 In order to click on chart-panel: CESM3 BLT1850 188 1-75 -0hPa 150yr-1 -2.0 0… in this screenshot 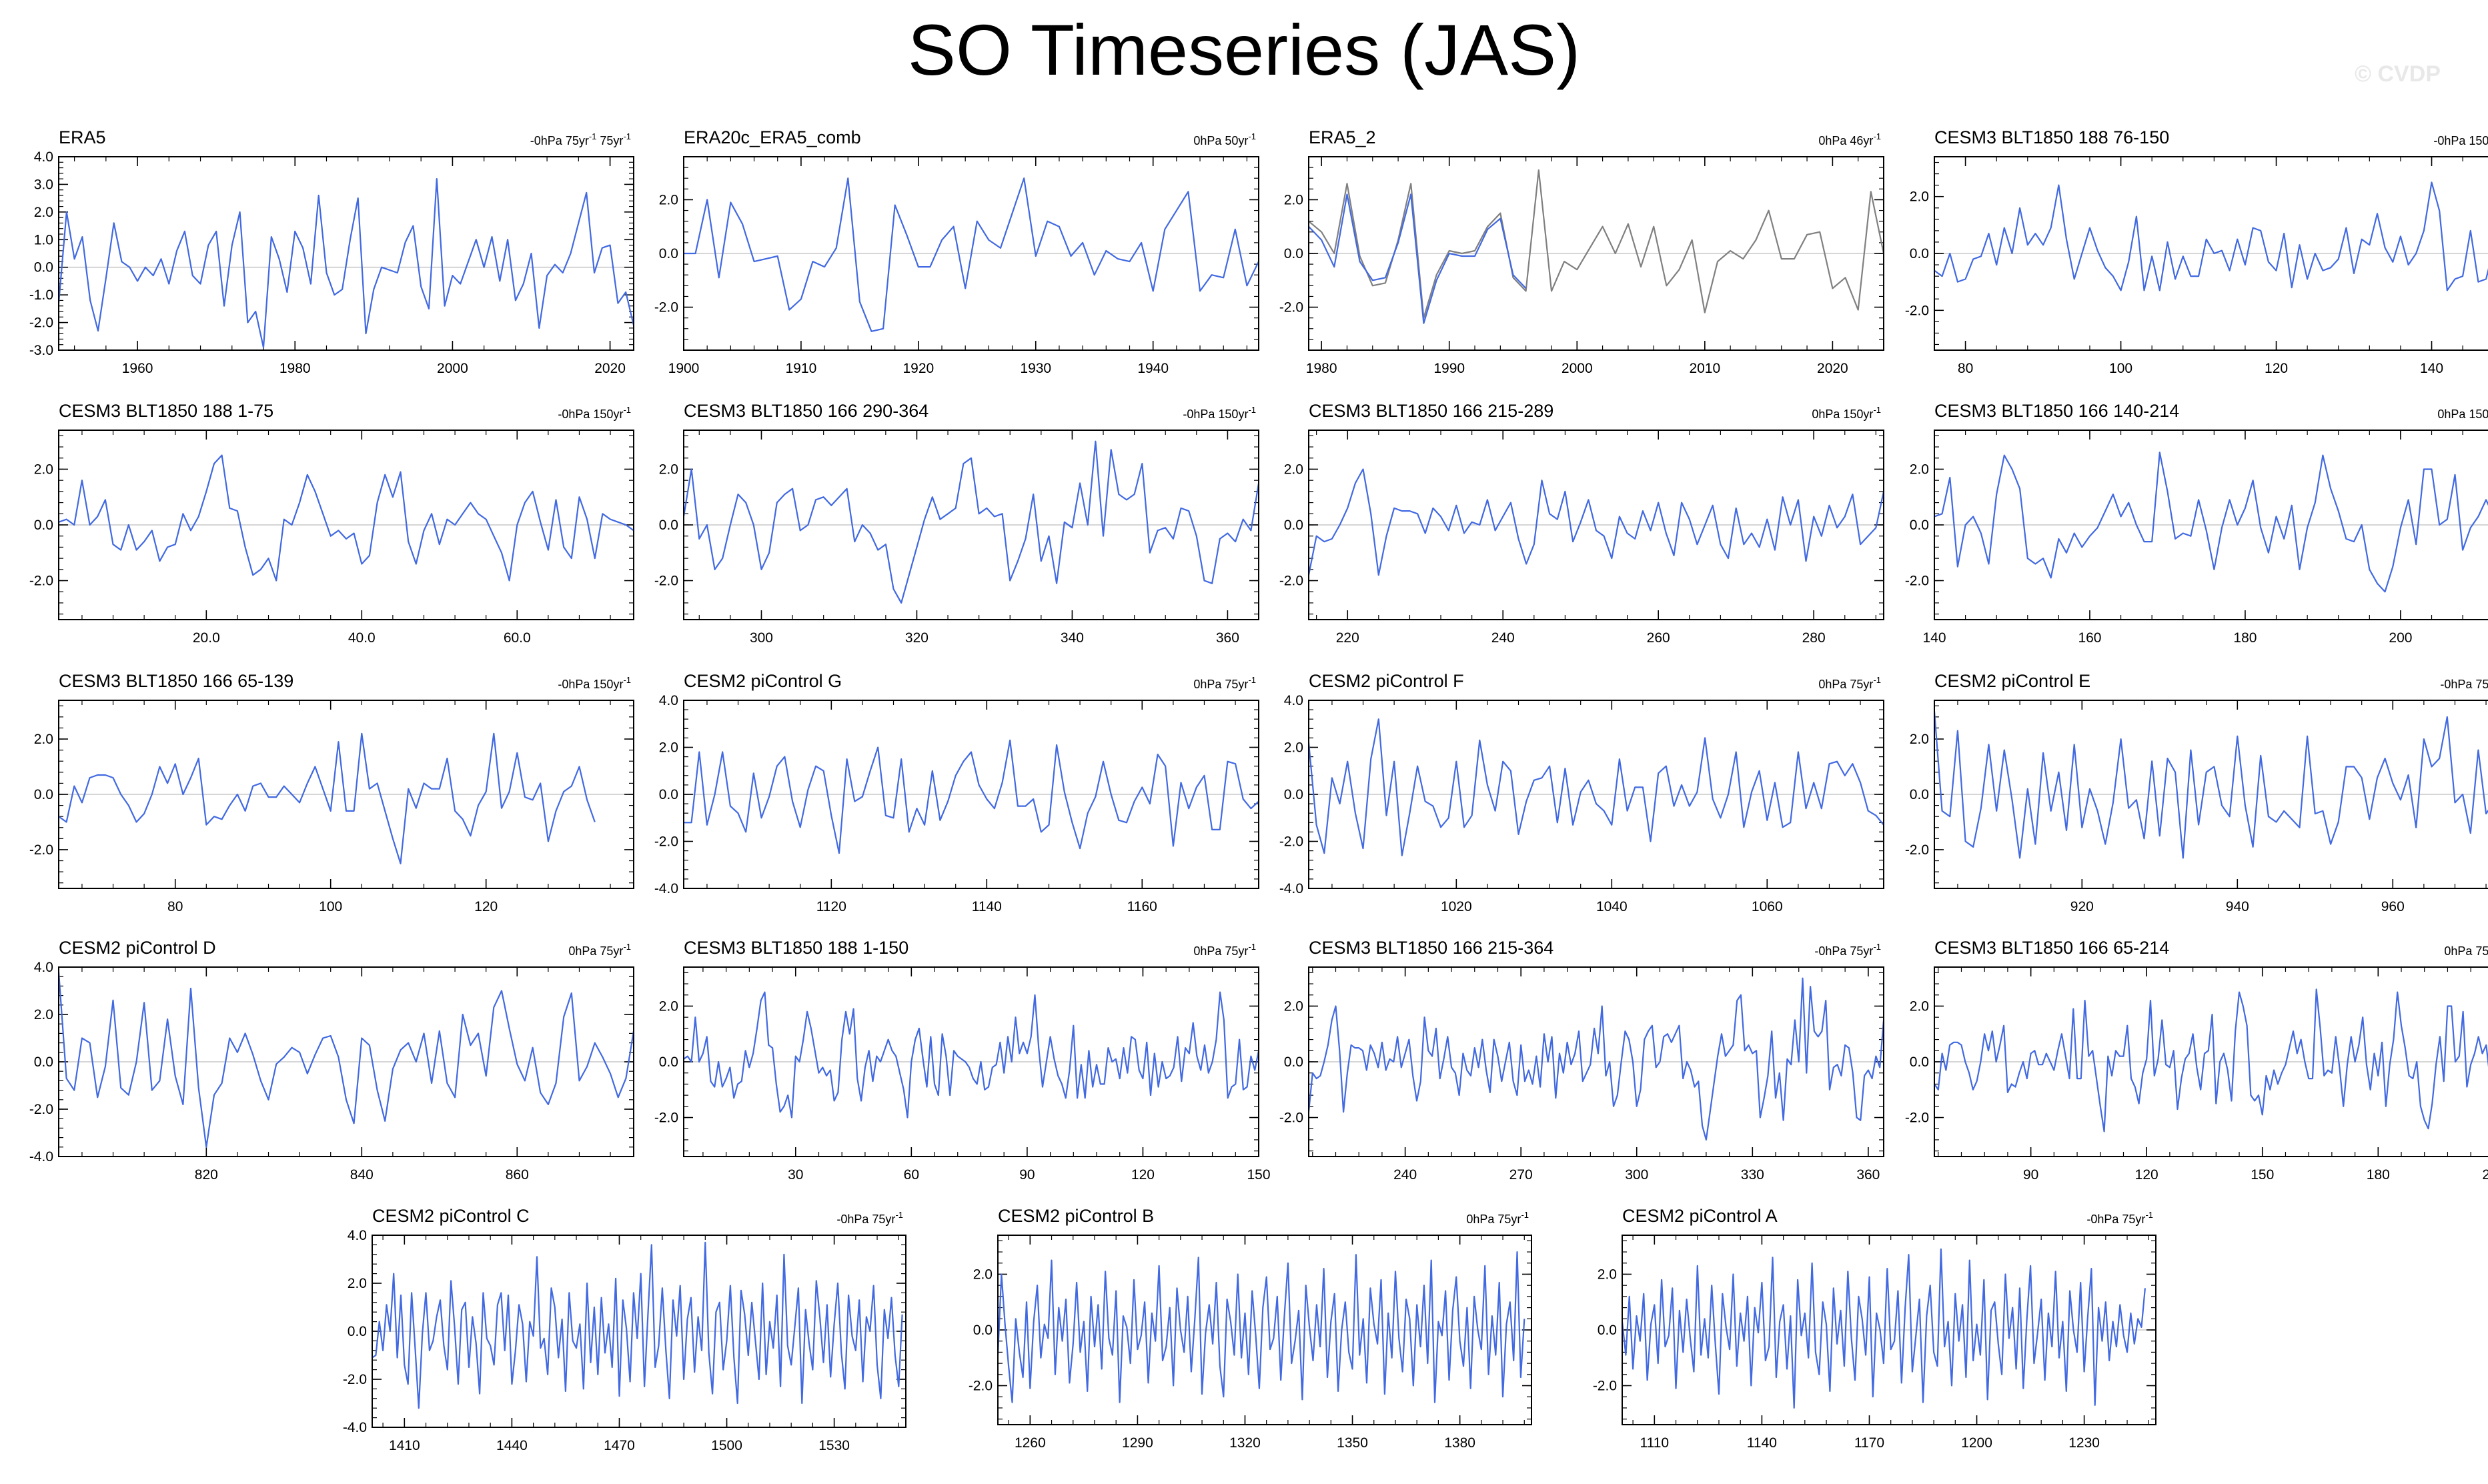, I will do `click(331, 523)`.